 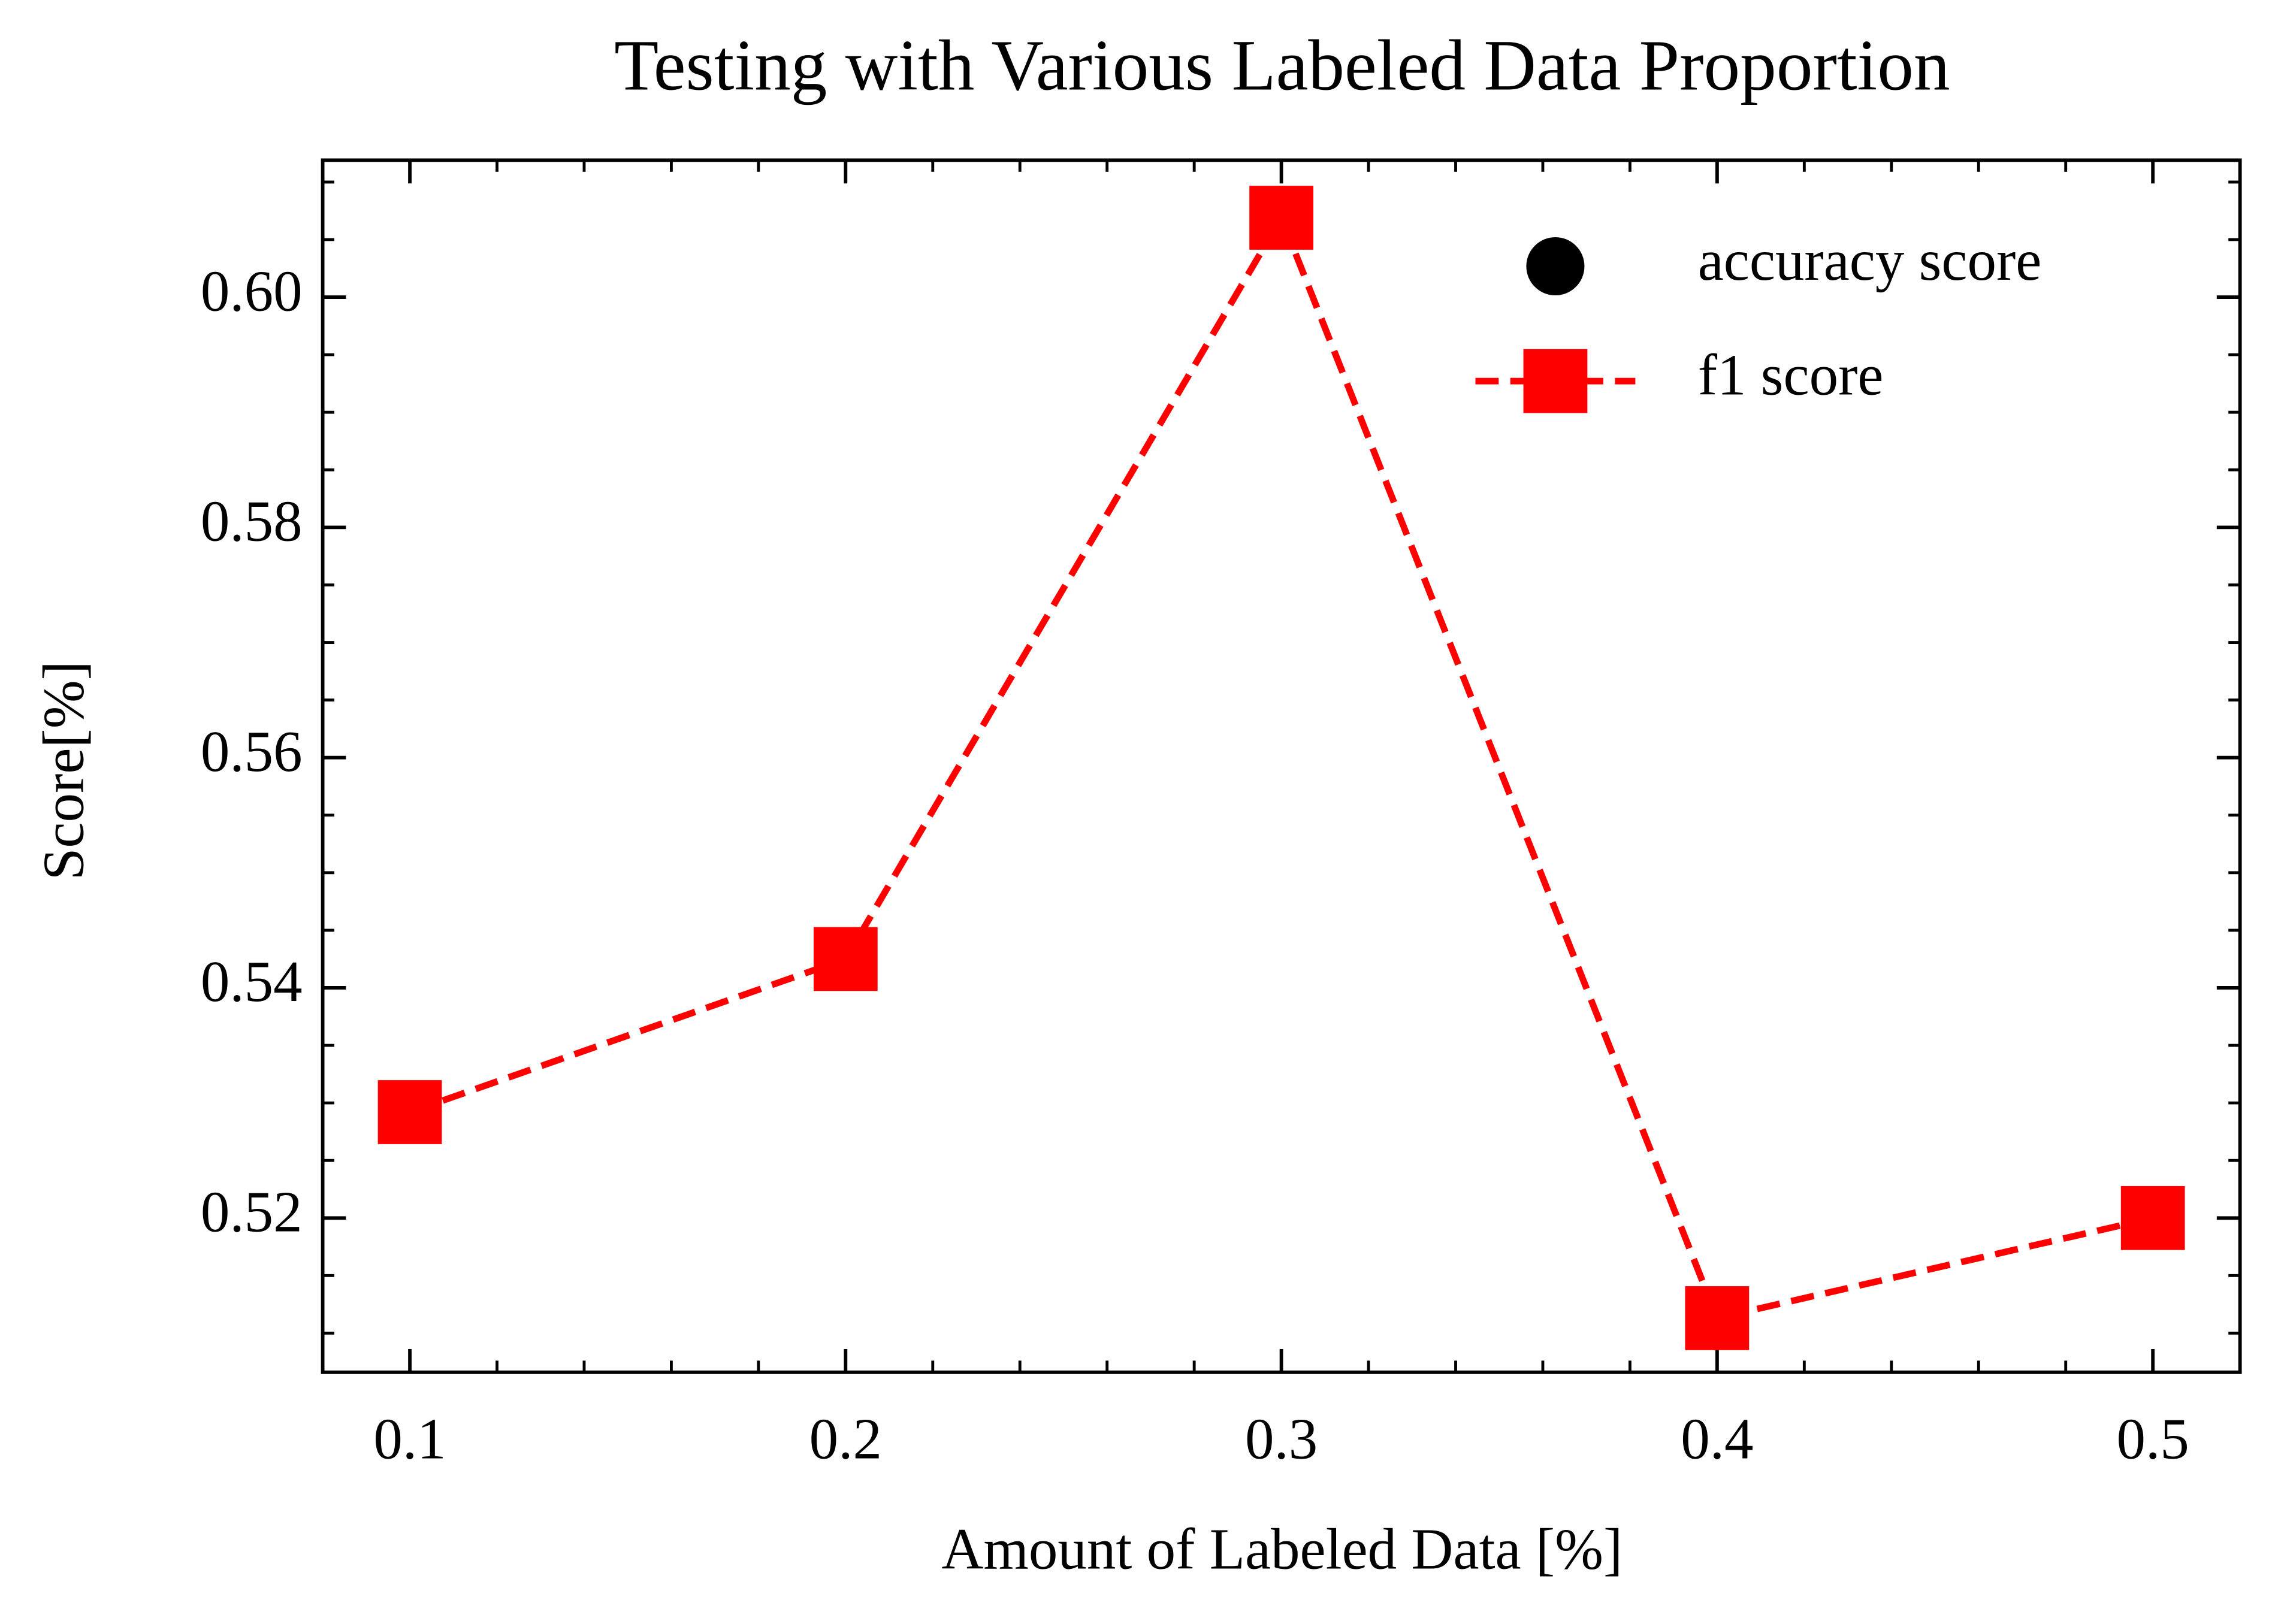 I want to click on y-tick-label: 0.60, so click(x=252, y=291).